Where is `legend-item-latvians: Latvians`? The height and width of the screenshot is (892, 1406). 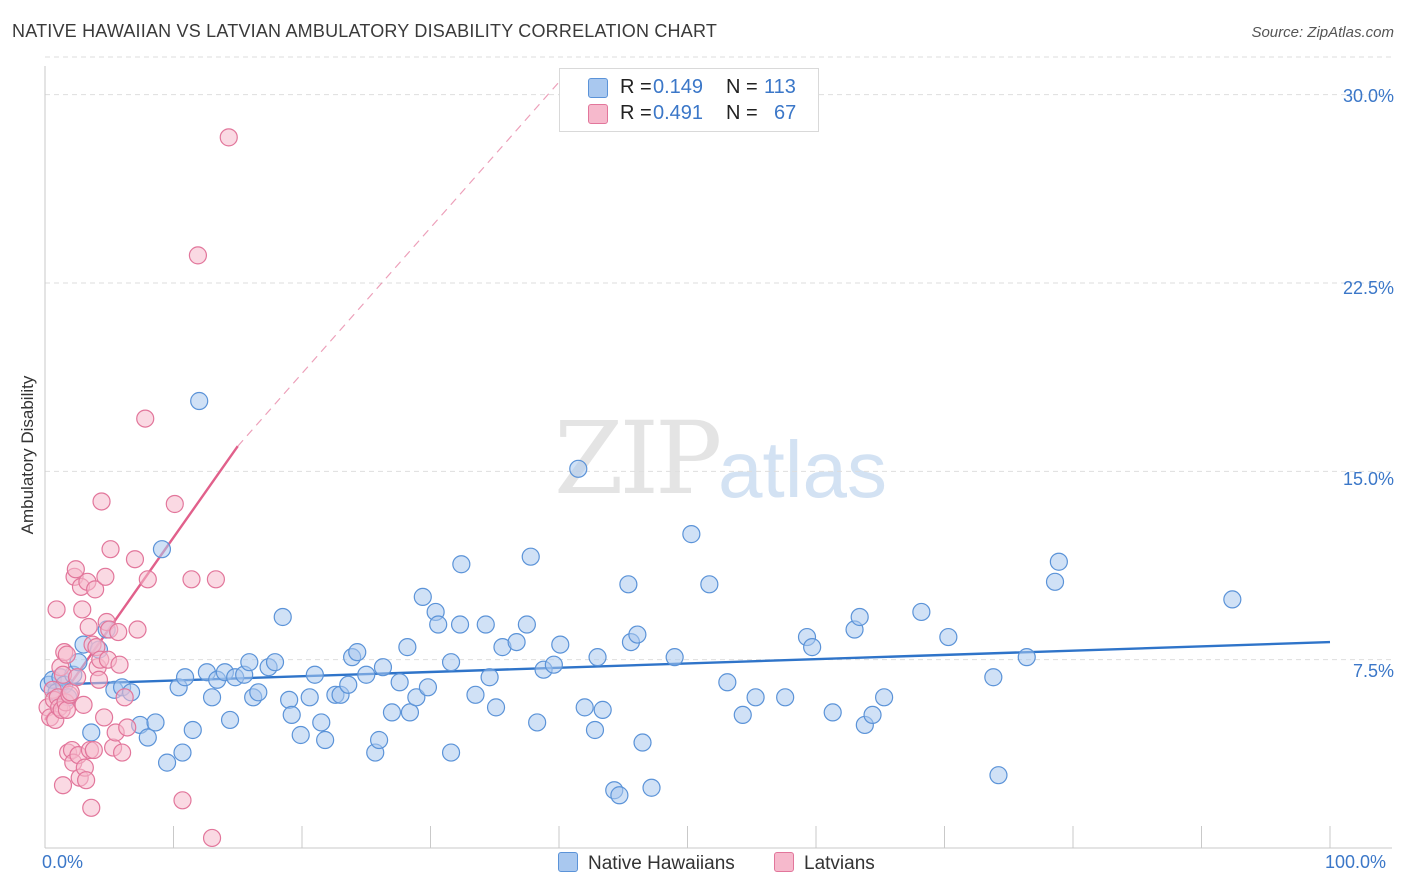
legend-item-latvians: Latvians is located at coordinates (824, 863).